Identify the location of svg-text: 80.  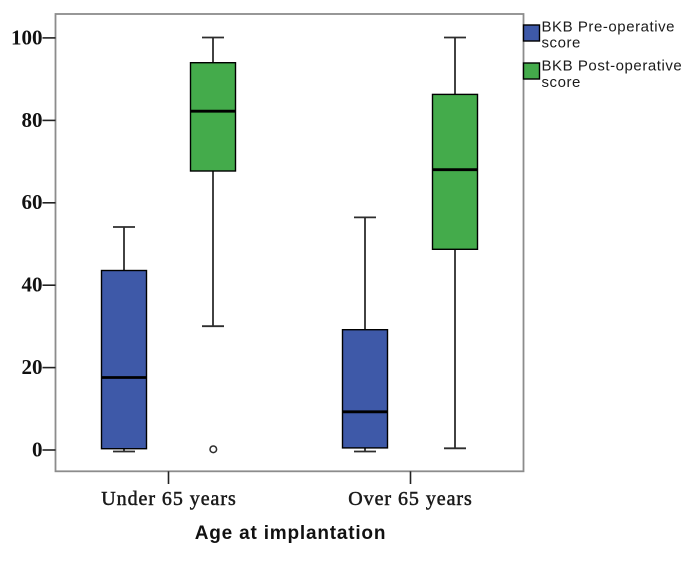
(32, 120).